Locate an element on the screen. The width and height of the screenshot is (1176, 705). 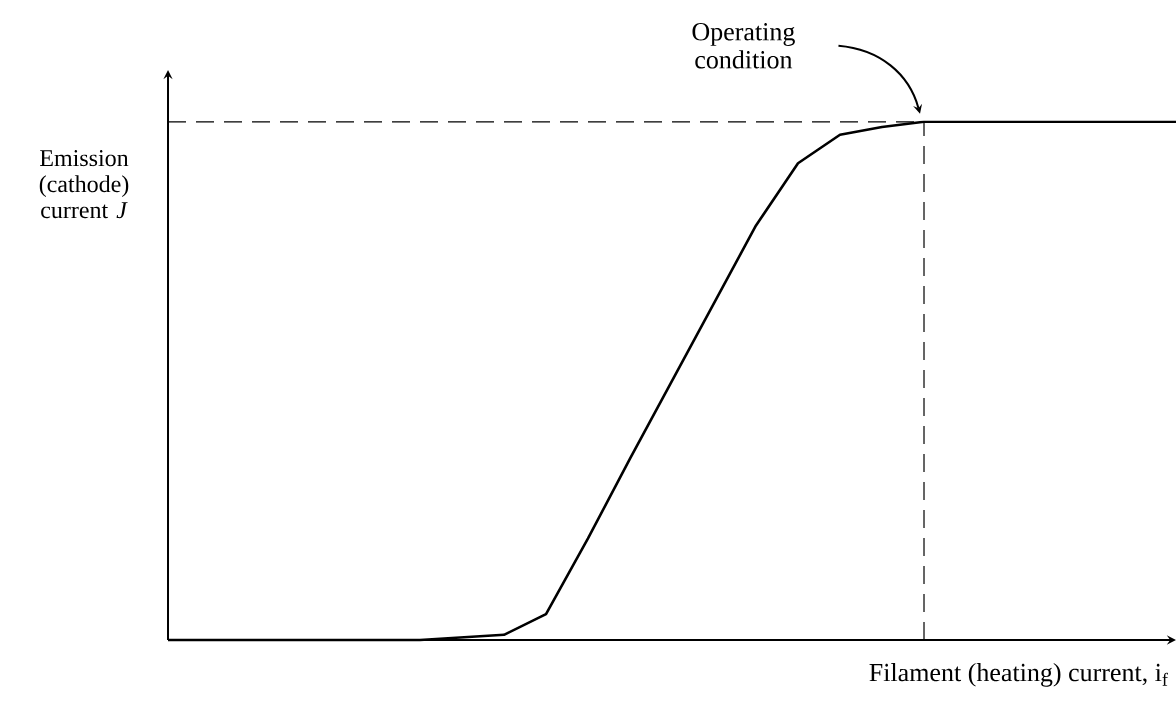
annotation: Operating condition is located at coordinates (743, 46).